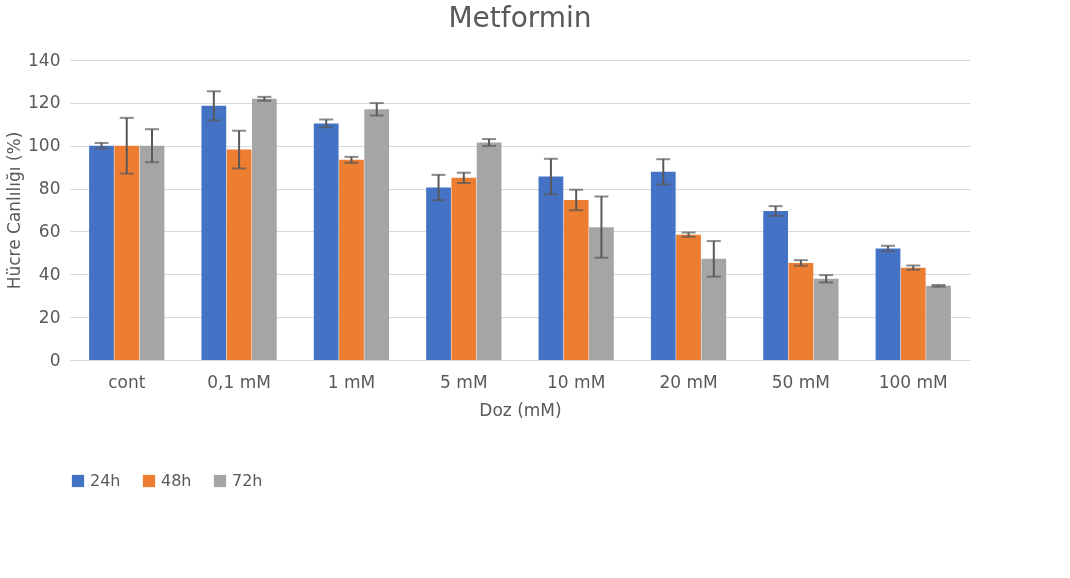  What do you see at coordinates (49, 230) in the screenshot?
I see `y-tick-label: 60` at bounding box center [49, 230].